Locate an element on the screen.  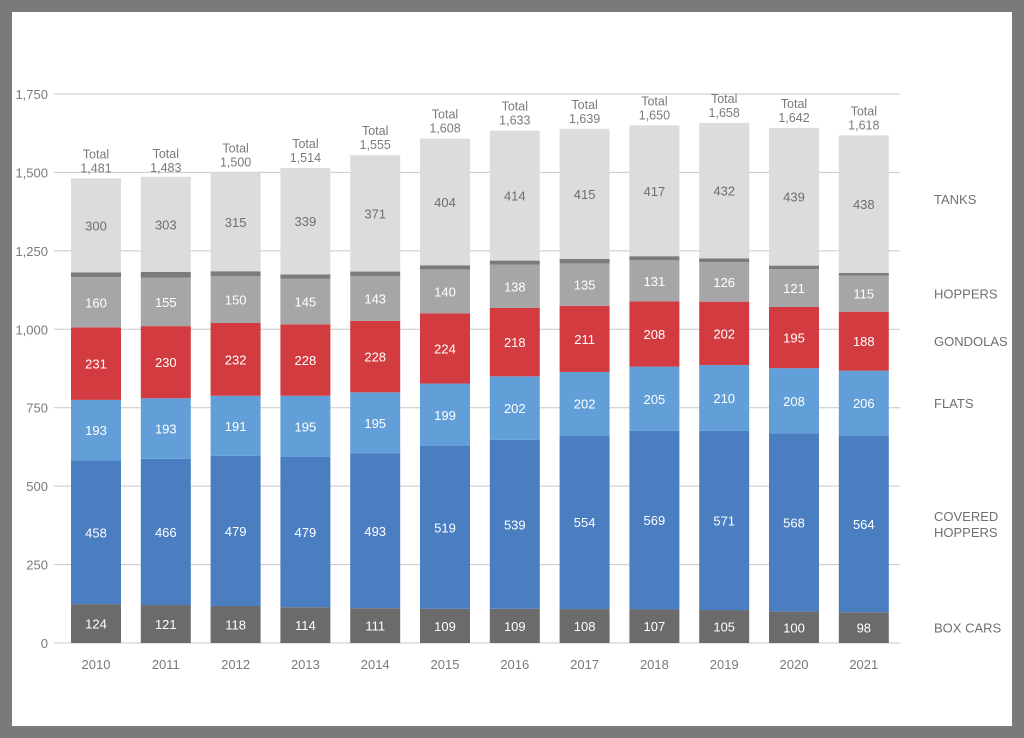
x-tick-label: 2017 is located at coordinates (584, 664).